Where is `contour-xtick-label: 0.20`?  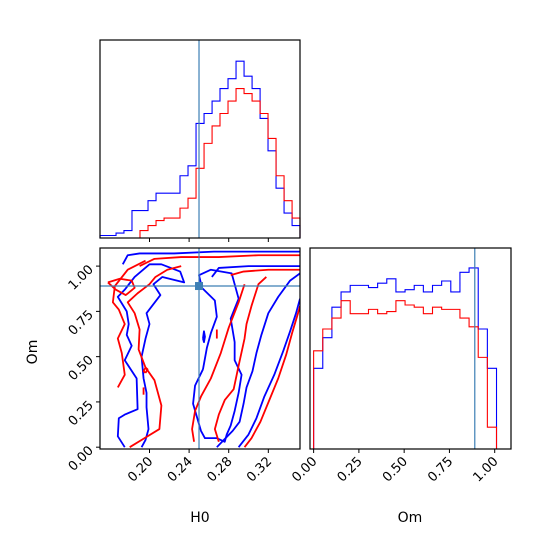
contour-xtick-label: 0.20 is located at coordinates (140, 469).